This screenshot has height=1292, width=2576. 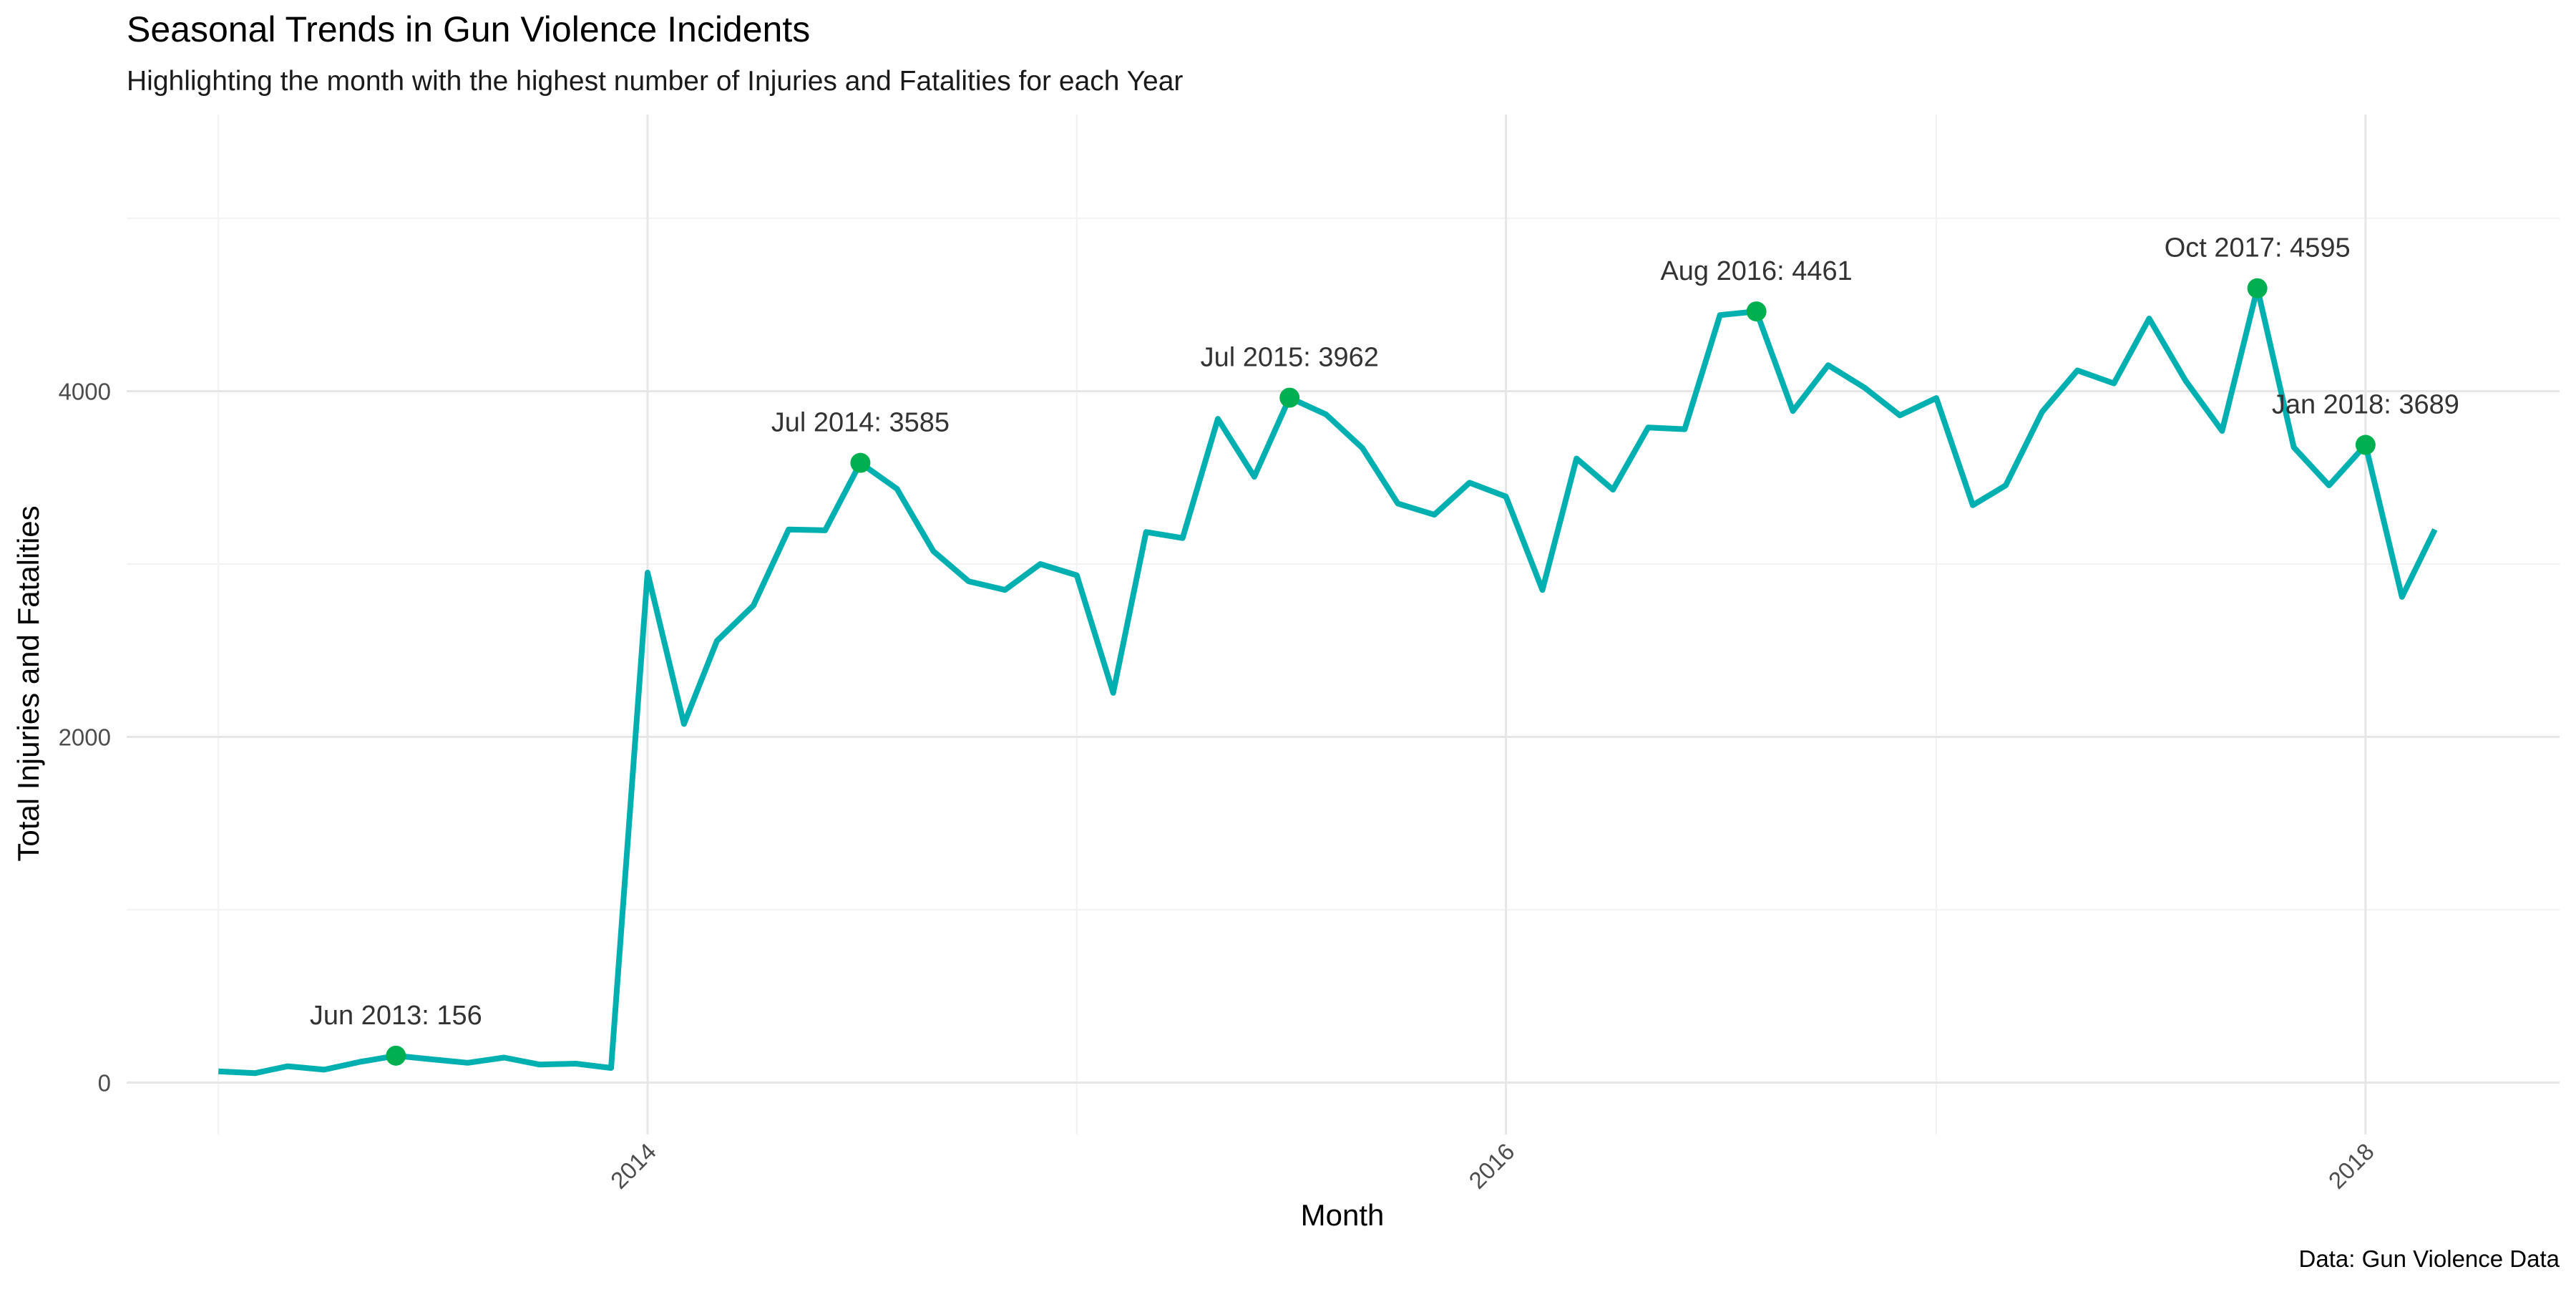 What do you see at coordinates (396, 1016) in the screenshot?
I see `highlight-label: Jun 2013: 156` at bounding box center [396, 1016].